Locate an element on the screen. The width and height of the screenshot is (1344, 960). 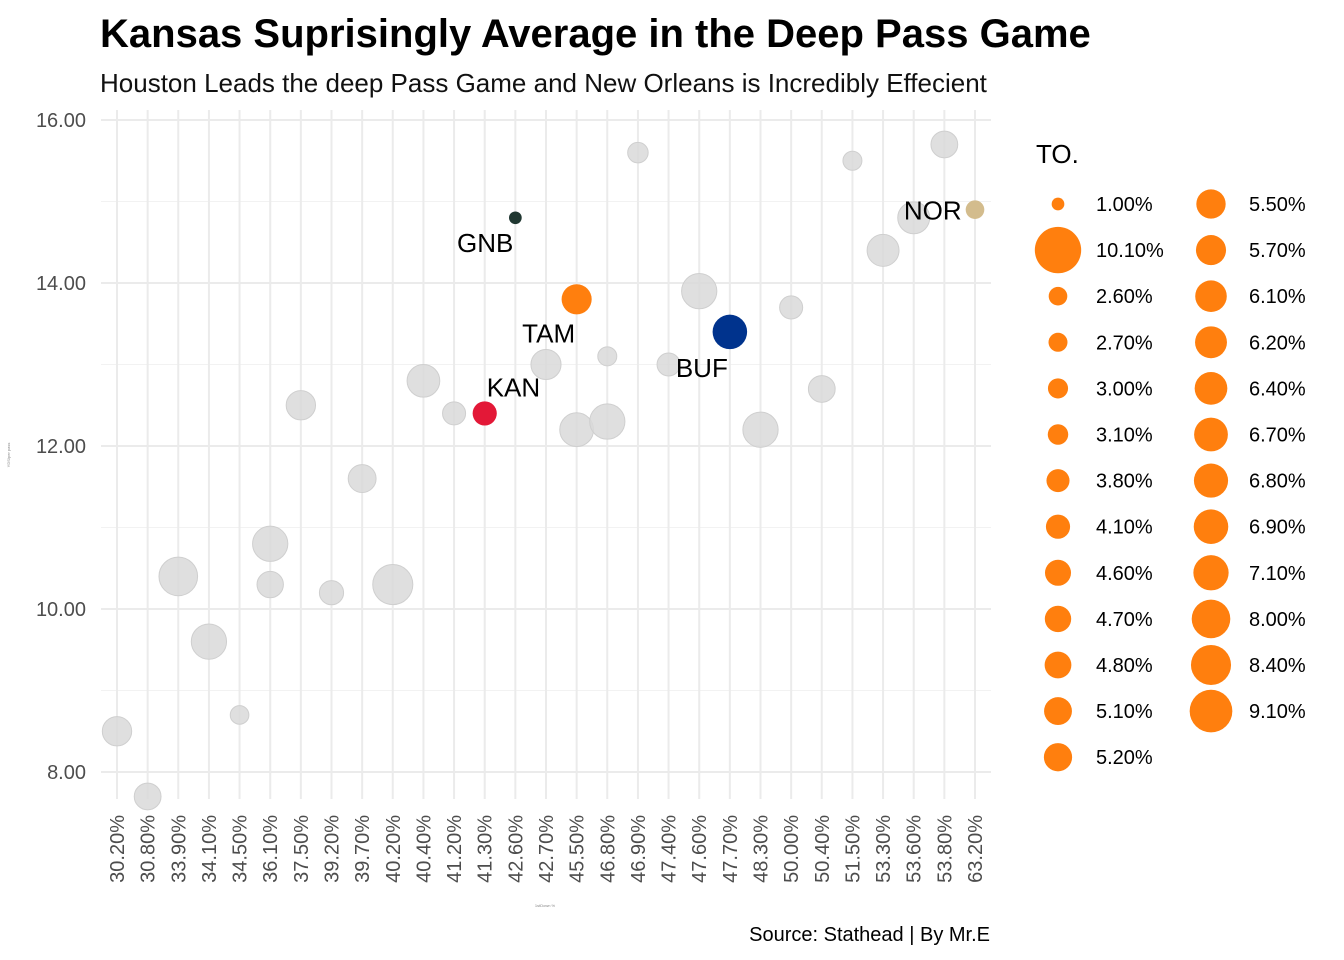
x-tick-label: 39.20% is located at coordinates (333, 849).